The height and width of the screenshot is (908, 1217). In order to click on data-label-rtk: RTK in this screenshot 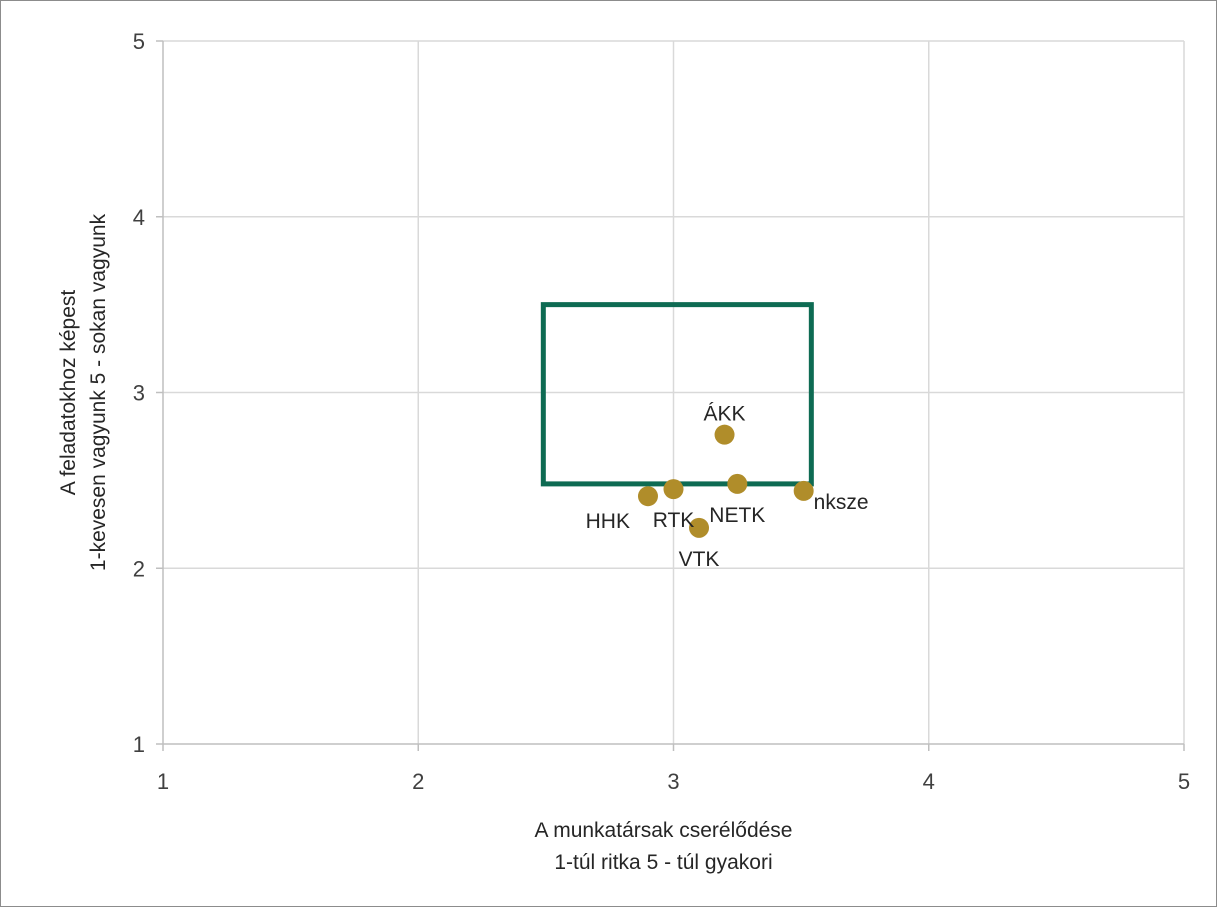, I will do `click(674, 520)`.